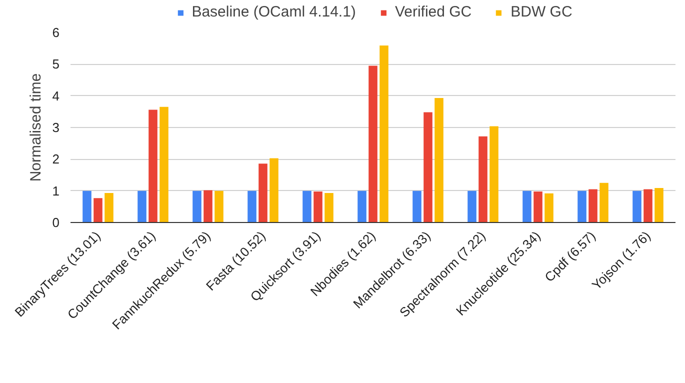 The width and height of the screenshot is (685, 383). I want to click on legend-label: BDW GC, so click(541, 12).